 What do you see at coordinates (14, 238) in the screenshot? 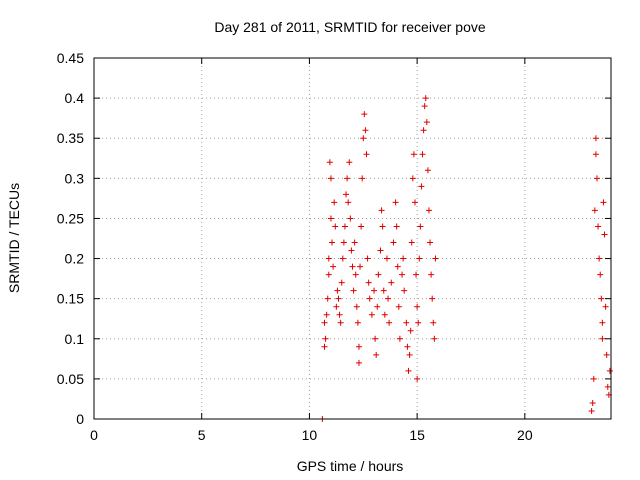
I see `y-axis-label: SRMTID / TECUs` at bounding box center [14, 238].